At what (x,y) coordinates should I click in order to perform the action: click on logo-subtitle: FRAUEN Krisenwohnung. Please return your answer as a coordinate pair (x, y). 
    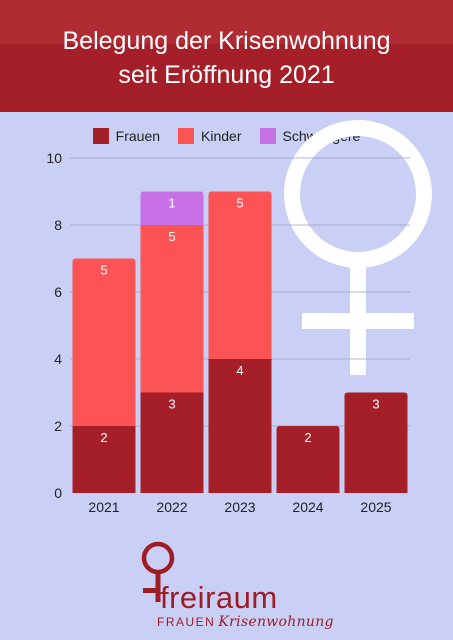
    Looking at the image, I should click on (245, 622).